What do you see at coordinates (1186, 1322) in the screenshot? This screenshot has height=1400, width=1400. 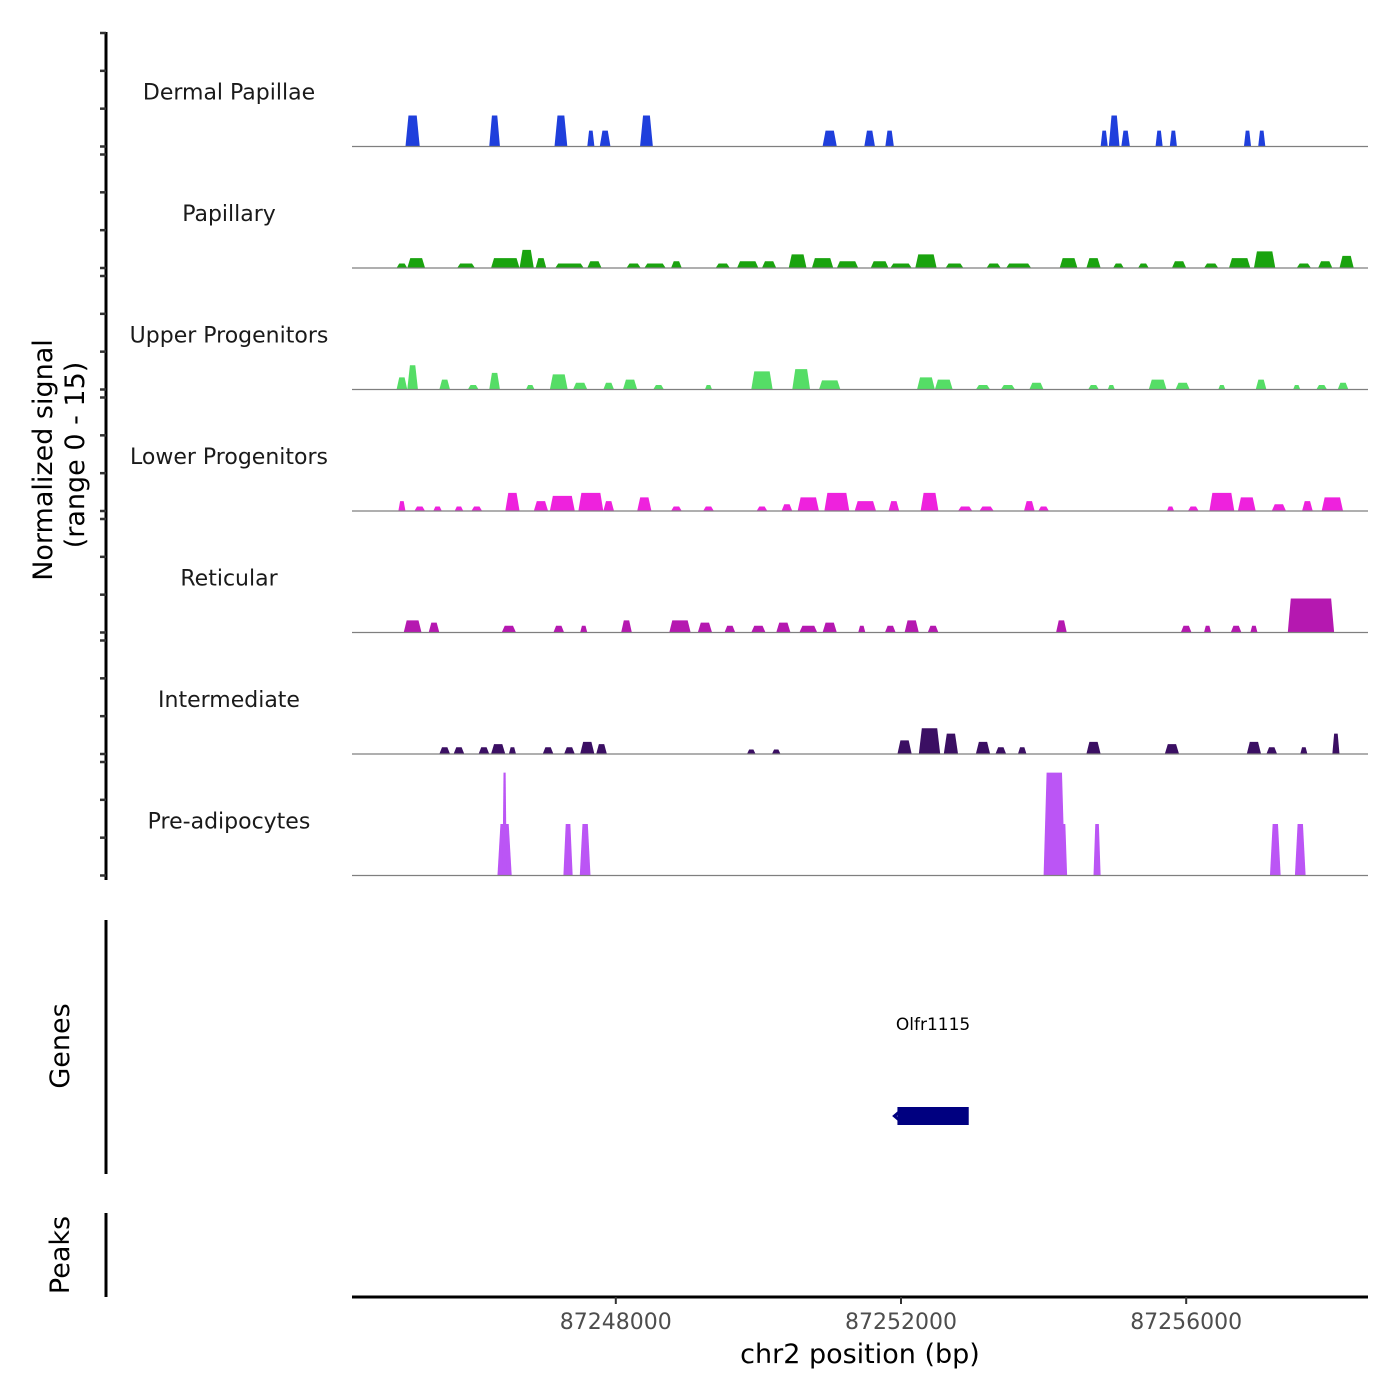 I see `x-tick-label: 87256000` at bounding box center [1186, 1322].